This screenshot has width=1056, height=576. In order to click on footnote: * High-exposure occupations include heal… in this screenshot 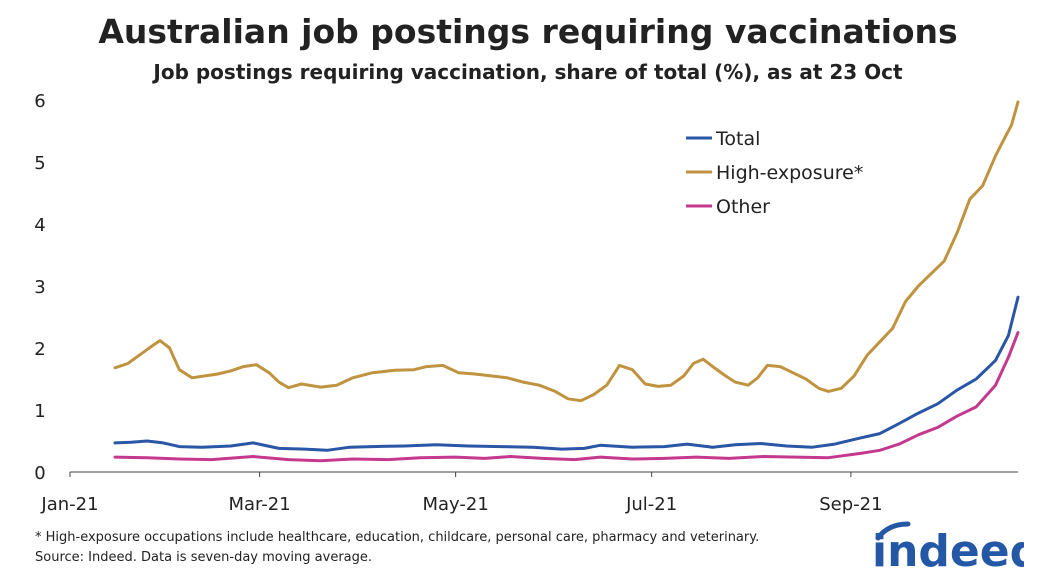, I will do `click(397, 537)`.